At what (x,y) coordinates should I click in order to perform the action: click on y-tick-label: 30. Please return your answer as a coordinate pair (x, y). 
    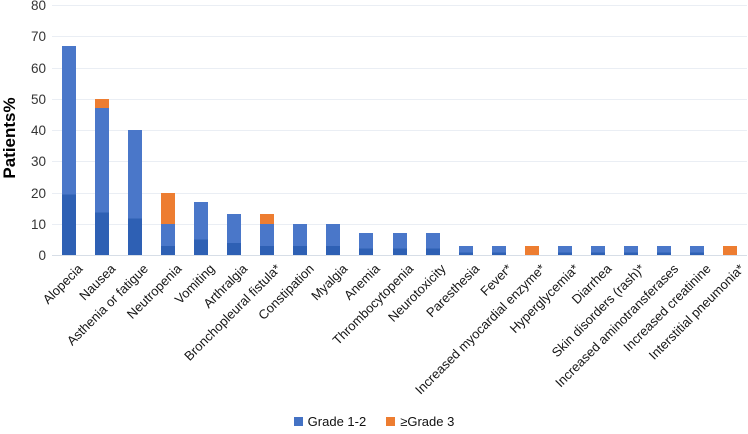
    Looking at the image, I should click on (38, 162).